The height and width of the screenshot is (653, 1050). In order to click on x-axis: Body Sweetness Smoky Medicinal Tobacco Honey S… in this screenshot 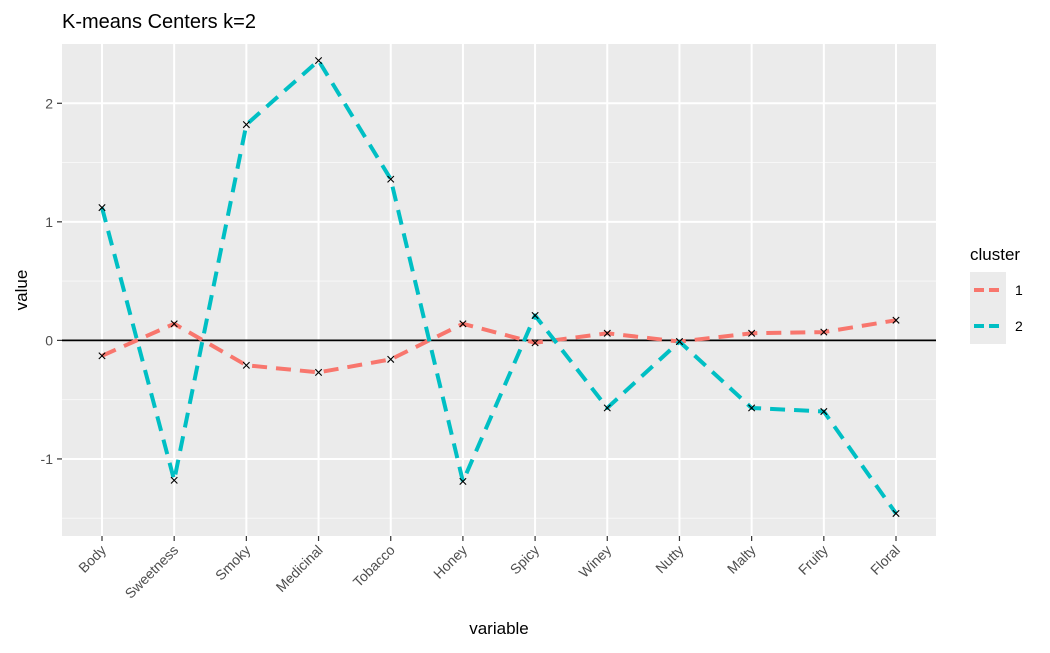, I will do `click(489, 569)`.